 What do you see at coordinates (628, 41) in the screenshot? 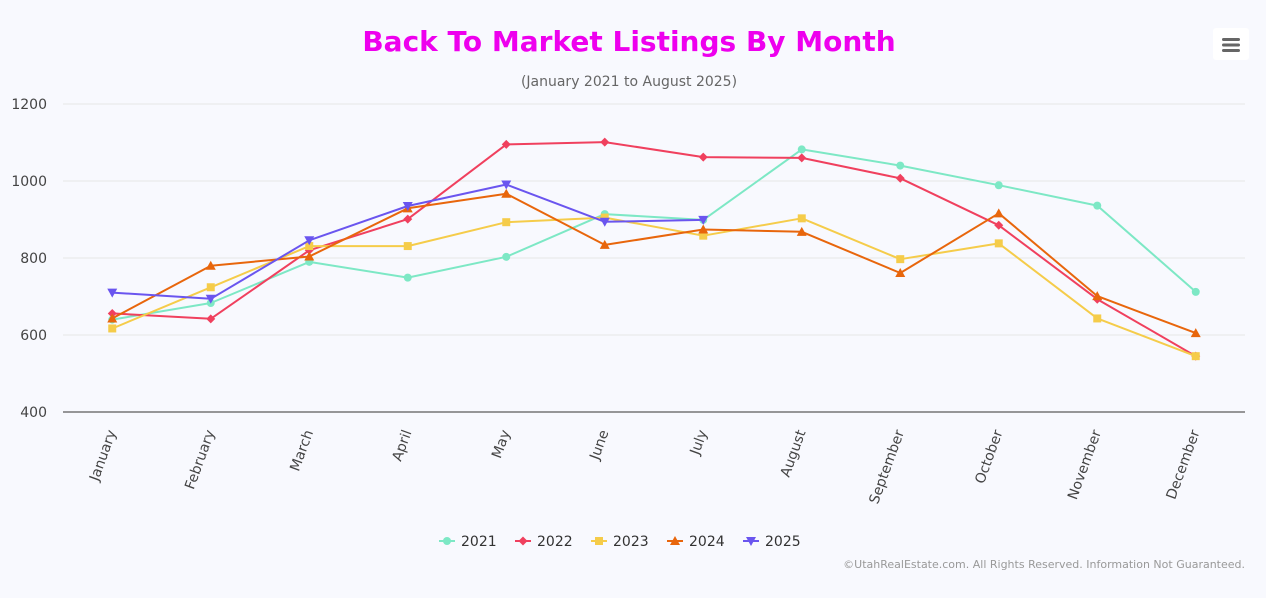
I see `chart-title: Back To Market Listings By Month` at bounding box center [628, 41].